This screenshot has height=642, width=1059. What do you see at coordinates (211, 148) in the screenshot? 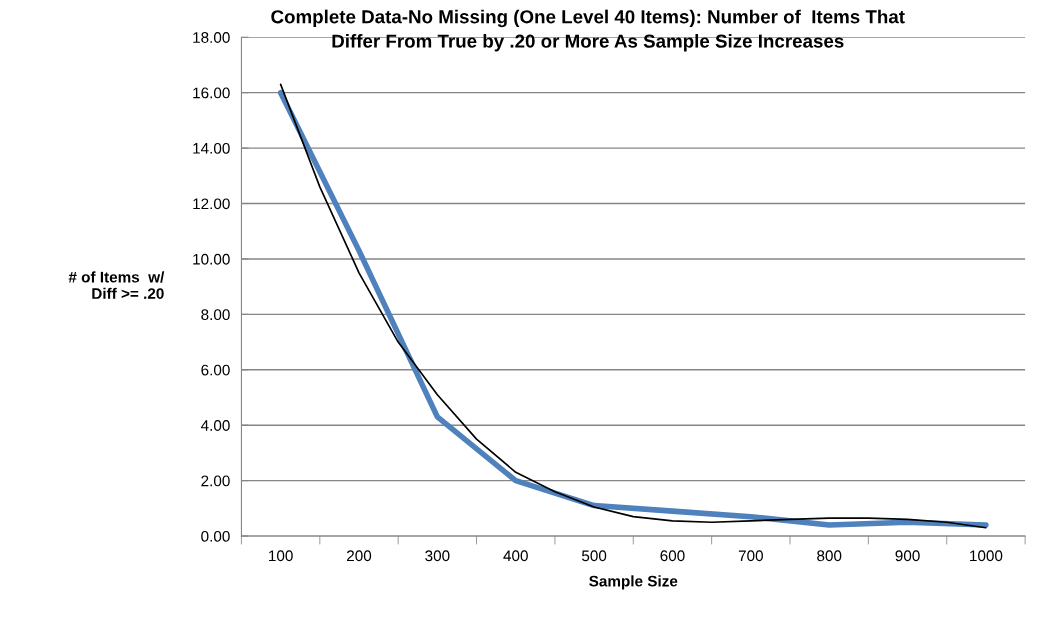
I see `y-tick-label: 14.00` at bounding box center [211, 148].